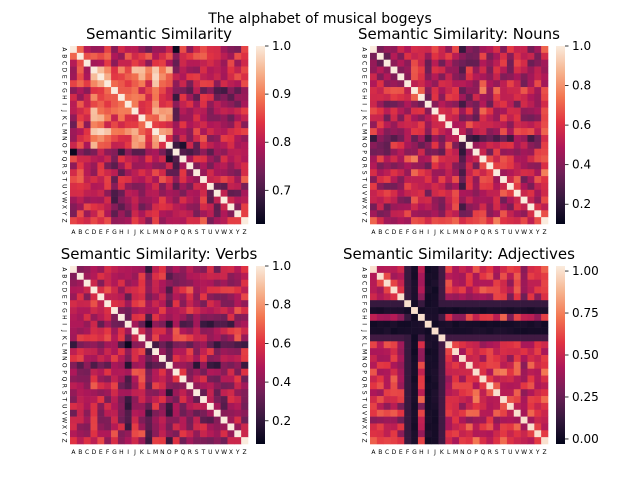  Describe the element at coordinates (364, 338) in the screenshot. I see `y-tick-label: K` at that location.